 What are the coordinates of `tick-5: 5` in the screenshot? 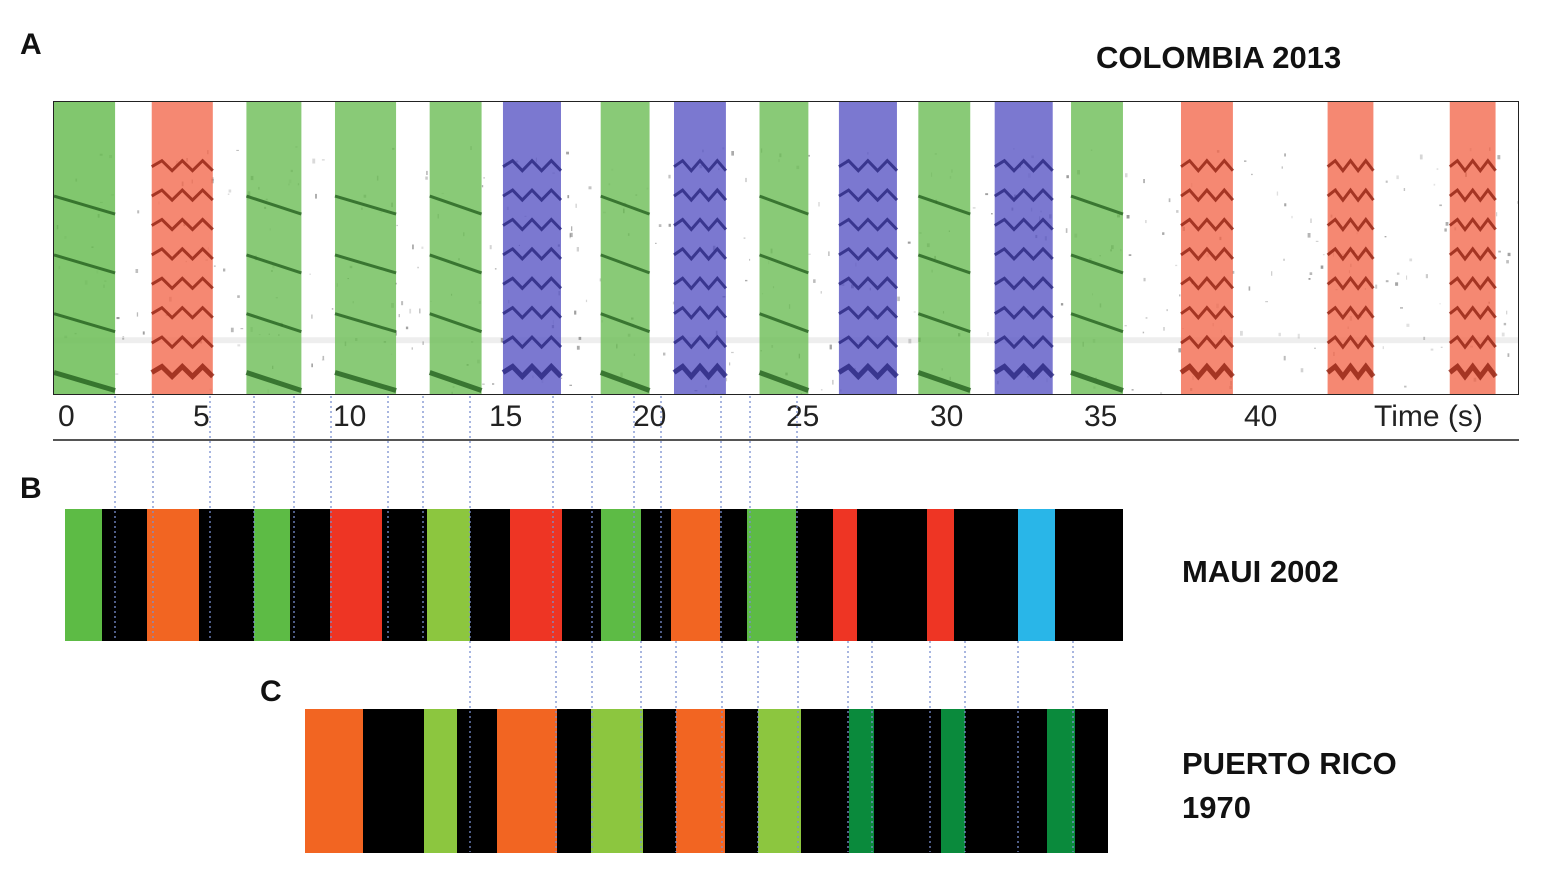 It's located at (201, 416).